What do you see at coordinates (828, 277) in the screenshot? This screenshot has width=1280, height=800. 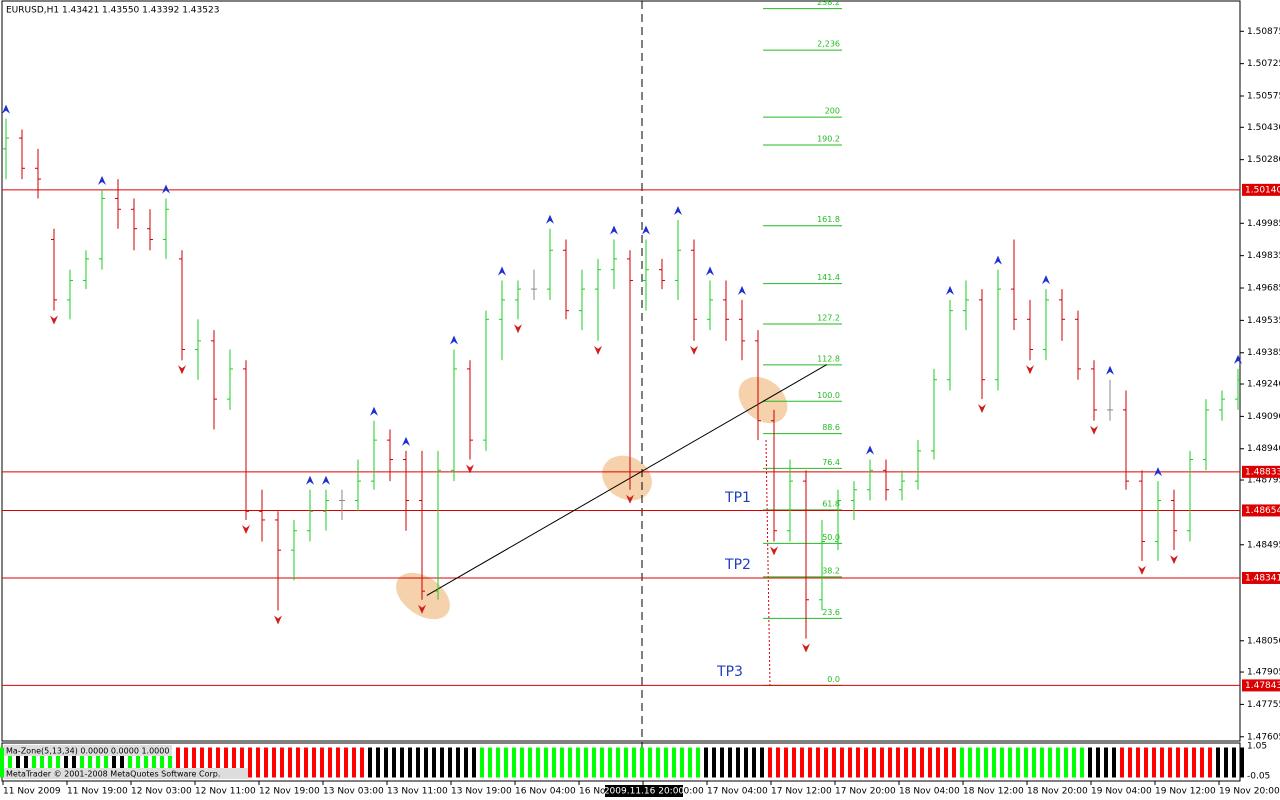 I see `fibo-label: 141.4` at bounding box center [828, 277].